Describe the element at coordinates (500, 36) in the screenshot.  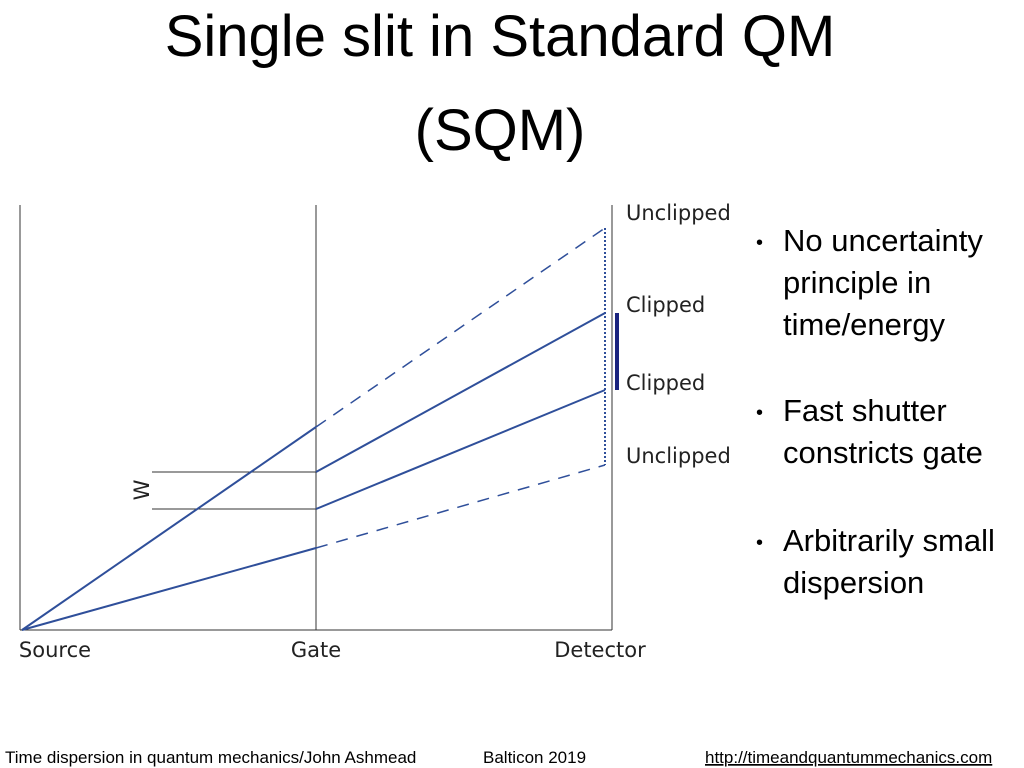
I see `title-line: Single slit in Standard QM` at that location.